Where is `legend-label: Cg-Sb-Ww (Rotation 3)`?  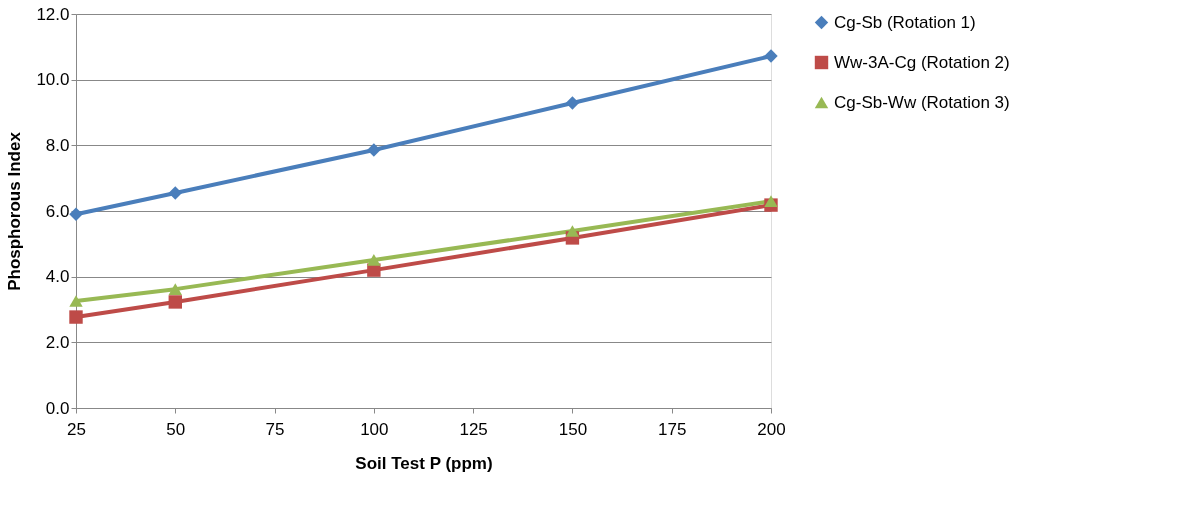 legend-label: Cg-Sb-Ww (Rotation 3) is located at coordinates (922, 102).